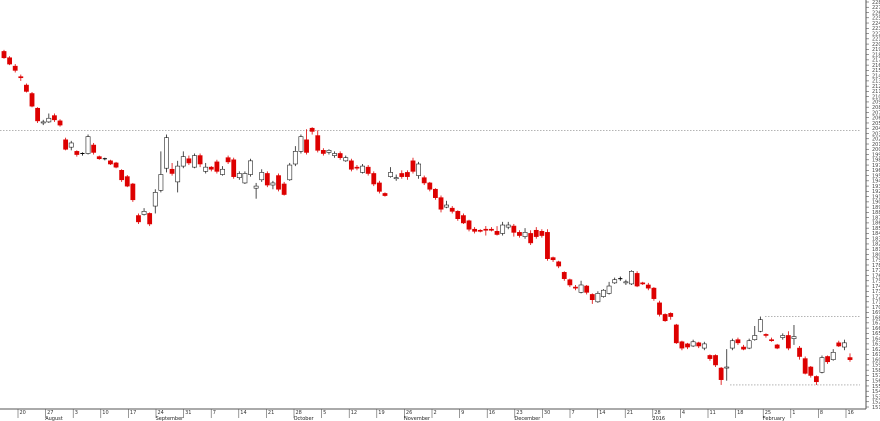 The image size is (880, 421). I want to click on y-tick-label: 175, so click(876, 282).